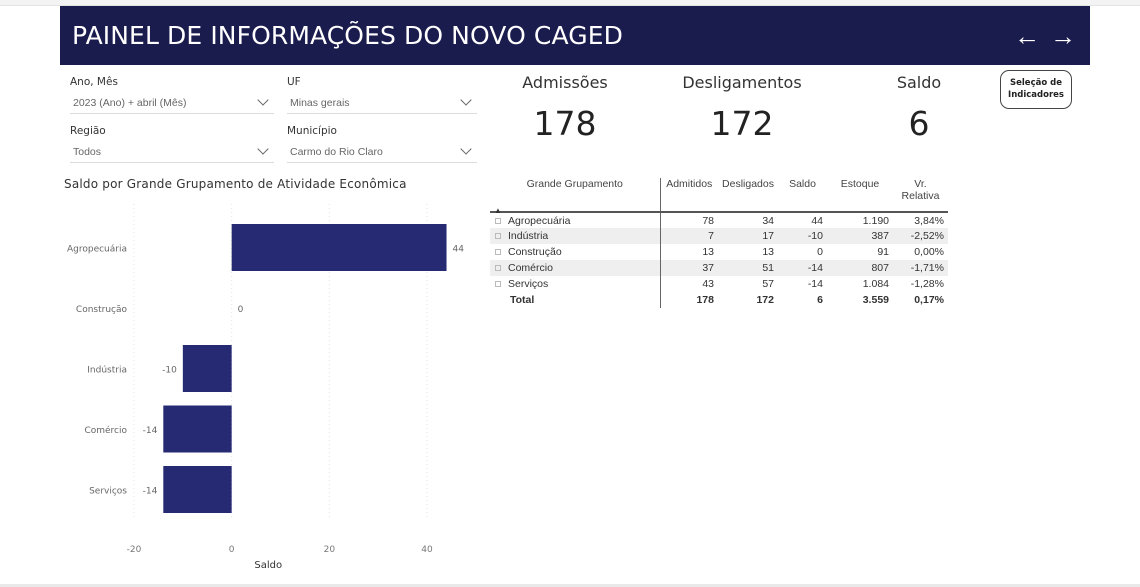 This screenshot has width=1140, height=587. I want to click on total-label: Total, so click(575, 300).